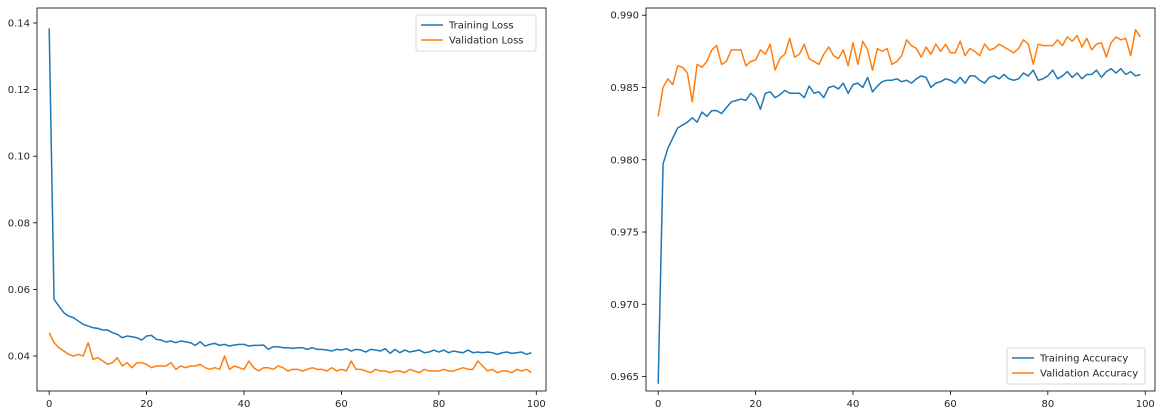  What do you see at coordinates (1083, 359) in the screenshot?
I see `legend-label: Training Accuracy` at bounding box center [1083, 359].